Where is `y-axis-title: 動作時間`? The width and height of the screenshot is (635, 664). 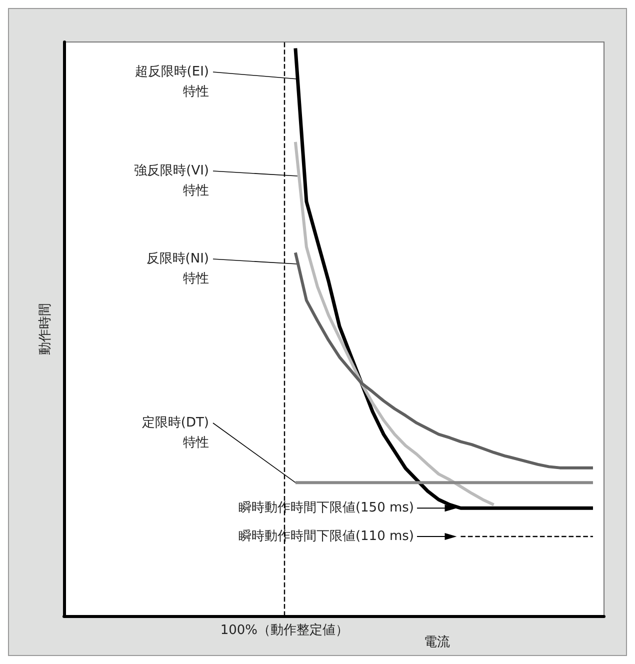 y-axis-title: 動作時間 is located at coordinates (45, 329).